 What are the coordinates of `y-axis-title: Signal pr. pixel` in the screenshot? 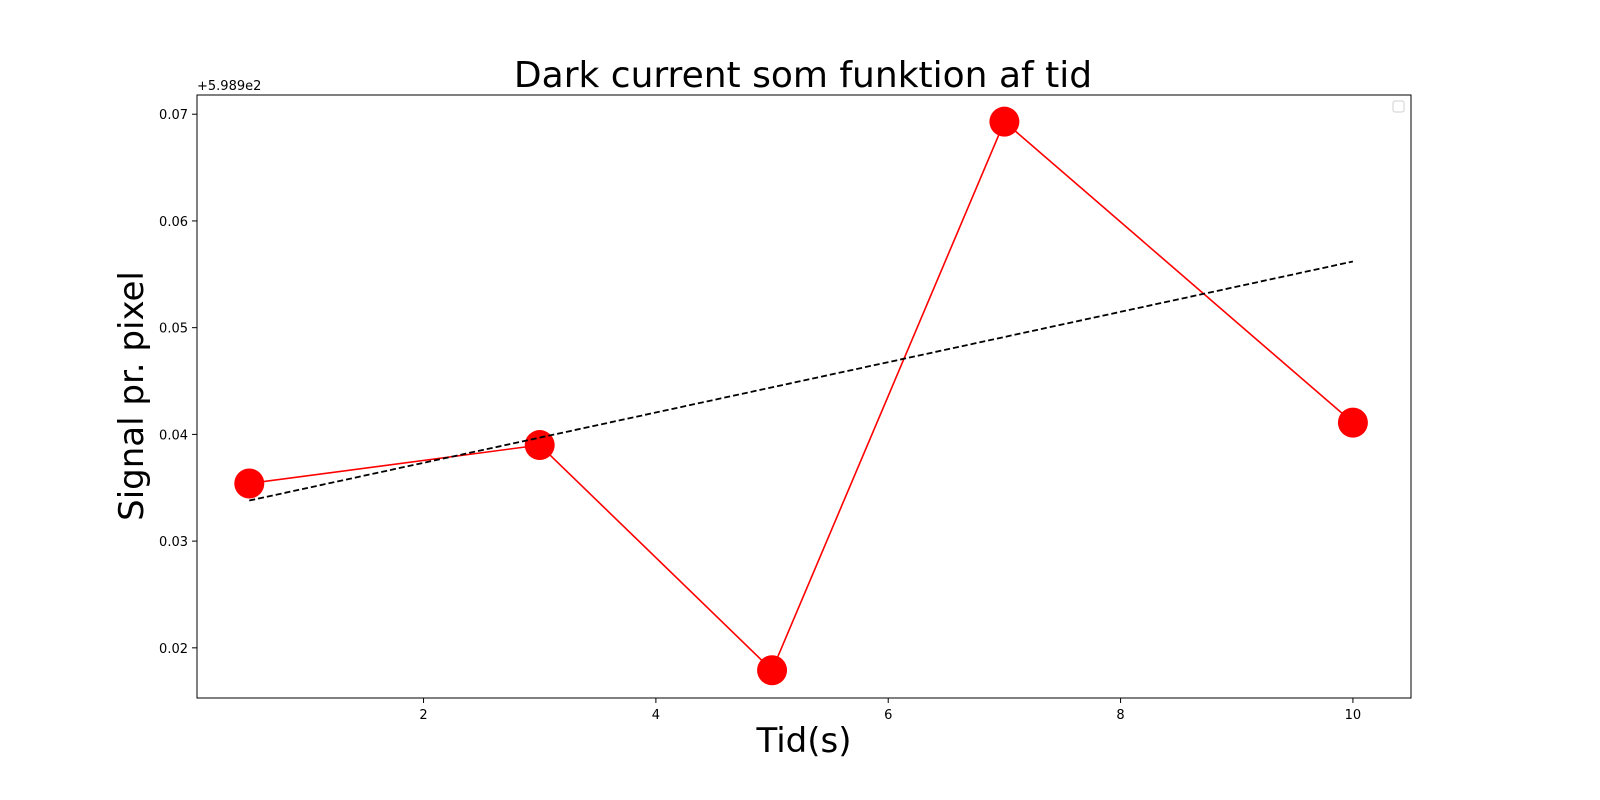 It's located at (132, 396).